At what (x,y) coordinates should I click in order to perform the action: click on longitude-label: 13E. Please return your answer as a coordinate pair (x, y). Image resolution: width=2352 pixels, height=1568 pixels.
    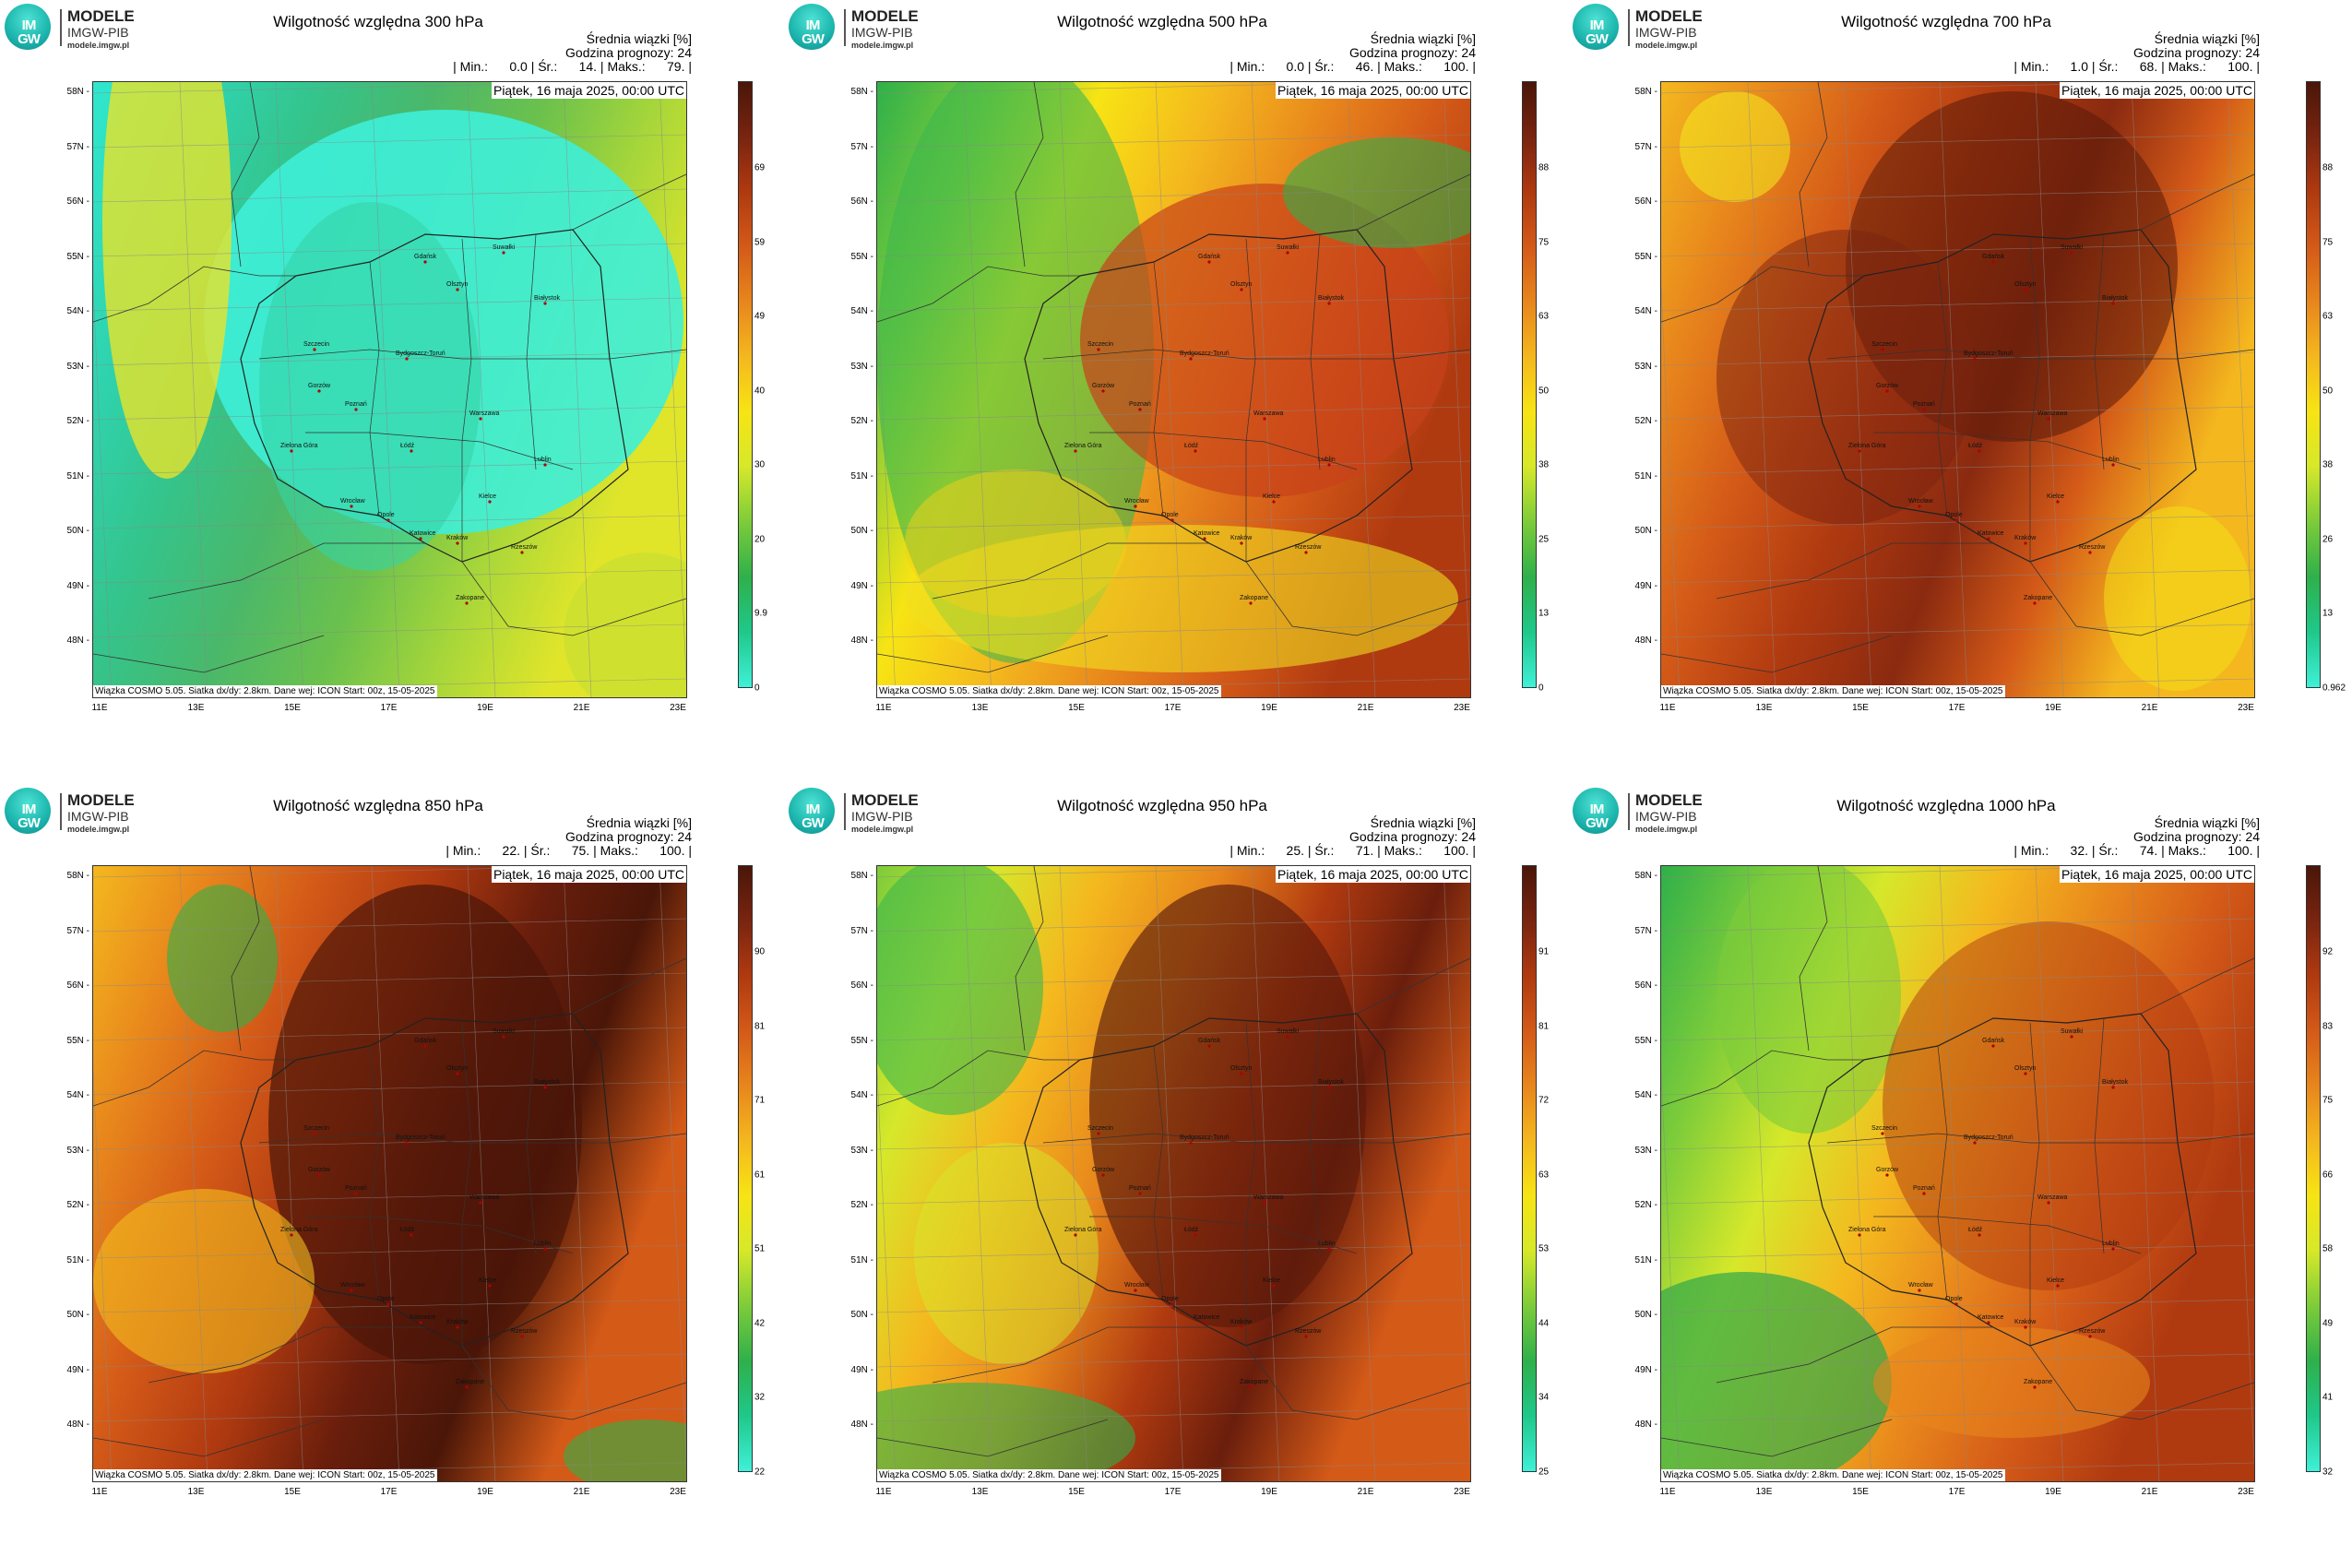
    Looking at the image, I should click on (196, 1492).